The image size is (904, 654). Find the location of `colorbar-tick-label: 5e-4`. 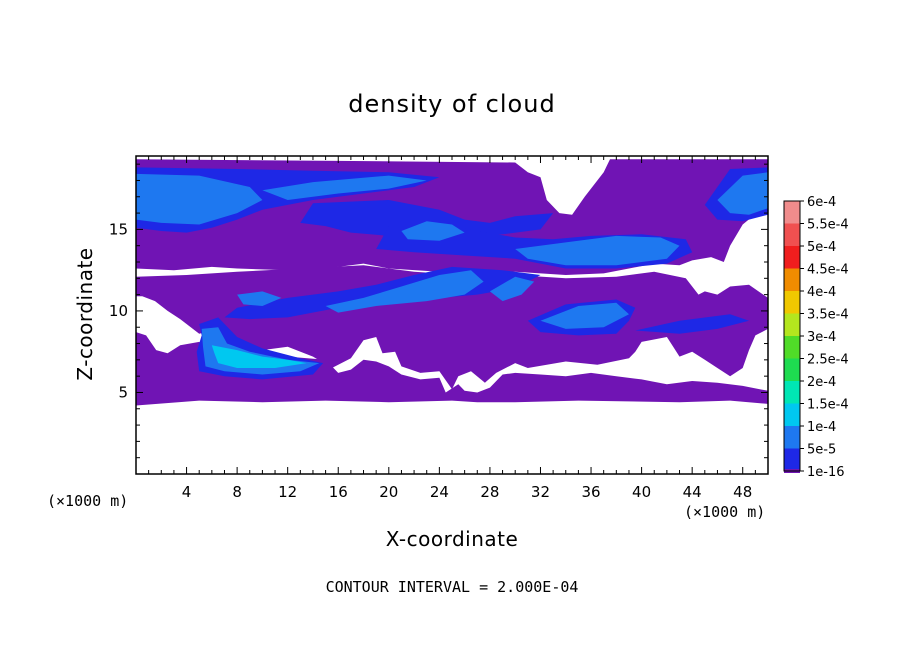

colorbar-tick-label: 5e-4 is located at coordinates (821, 247).